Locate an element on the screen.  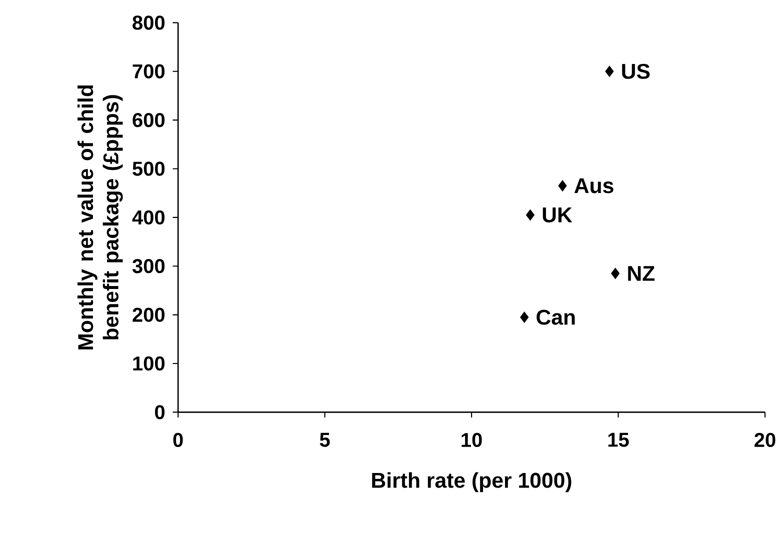
y-tick-label: 300 is located at coordinates (148, 266).